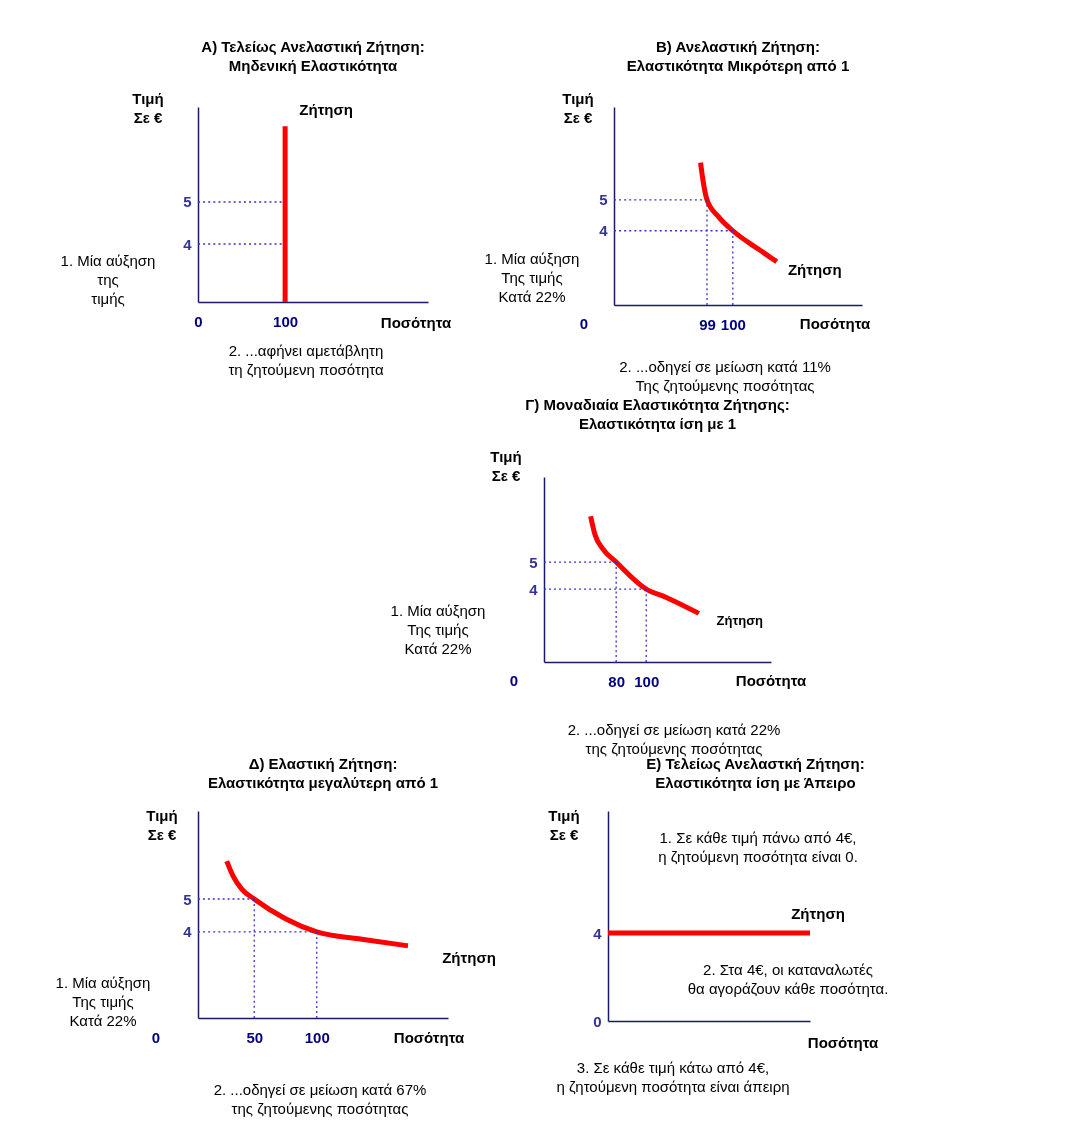 The image size is (1083, 1142). What do you see at coordinates (313, 56) in the screenshot?
I see `chart-title: Α) Τελείως Ανελαστική Ζήτηση: Μηδενική Ελαστικότητα` at bounding box center [313, 56].